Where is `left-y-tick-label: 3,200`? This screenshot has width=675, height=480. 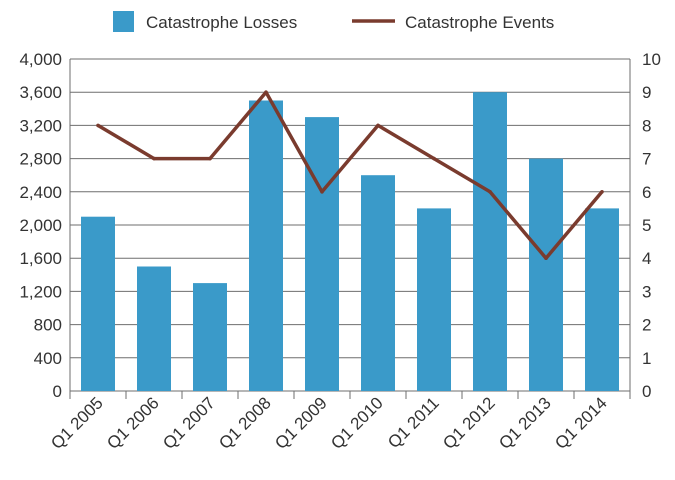 left-y-tick-label: 3,200 is located at coordinates (40, 125).